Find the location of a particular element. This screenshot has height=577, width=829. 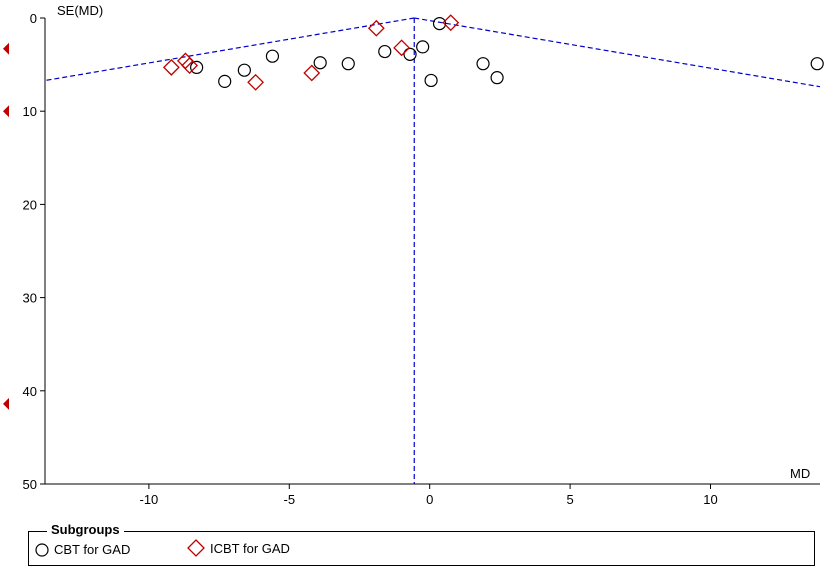

legend-item-icbt: ICBT for GAD is located at coordinates (238, 548).